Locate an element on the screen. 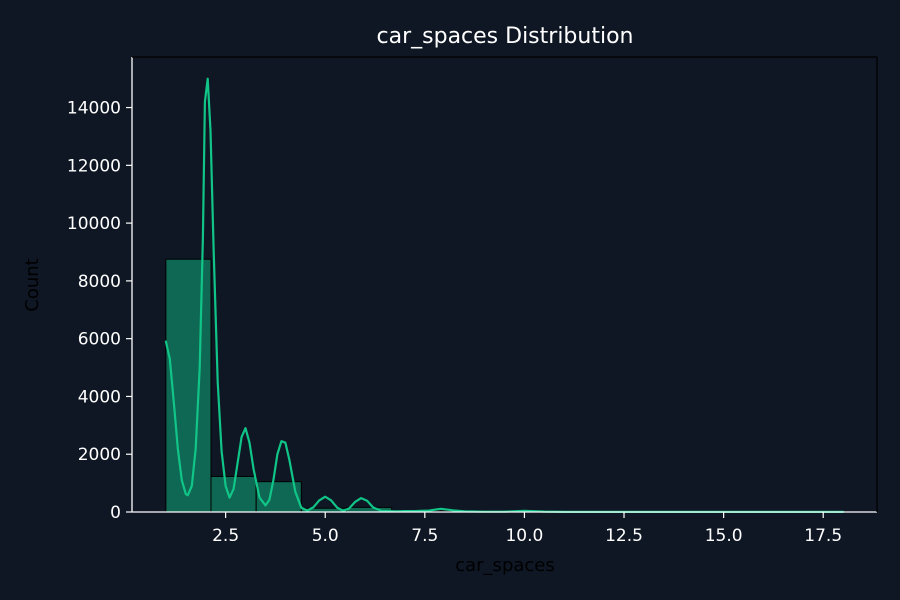 The width and height of the screenshot is (900, 600). x-tick-label: 7.5 is located at coordinates (424, 536).